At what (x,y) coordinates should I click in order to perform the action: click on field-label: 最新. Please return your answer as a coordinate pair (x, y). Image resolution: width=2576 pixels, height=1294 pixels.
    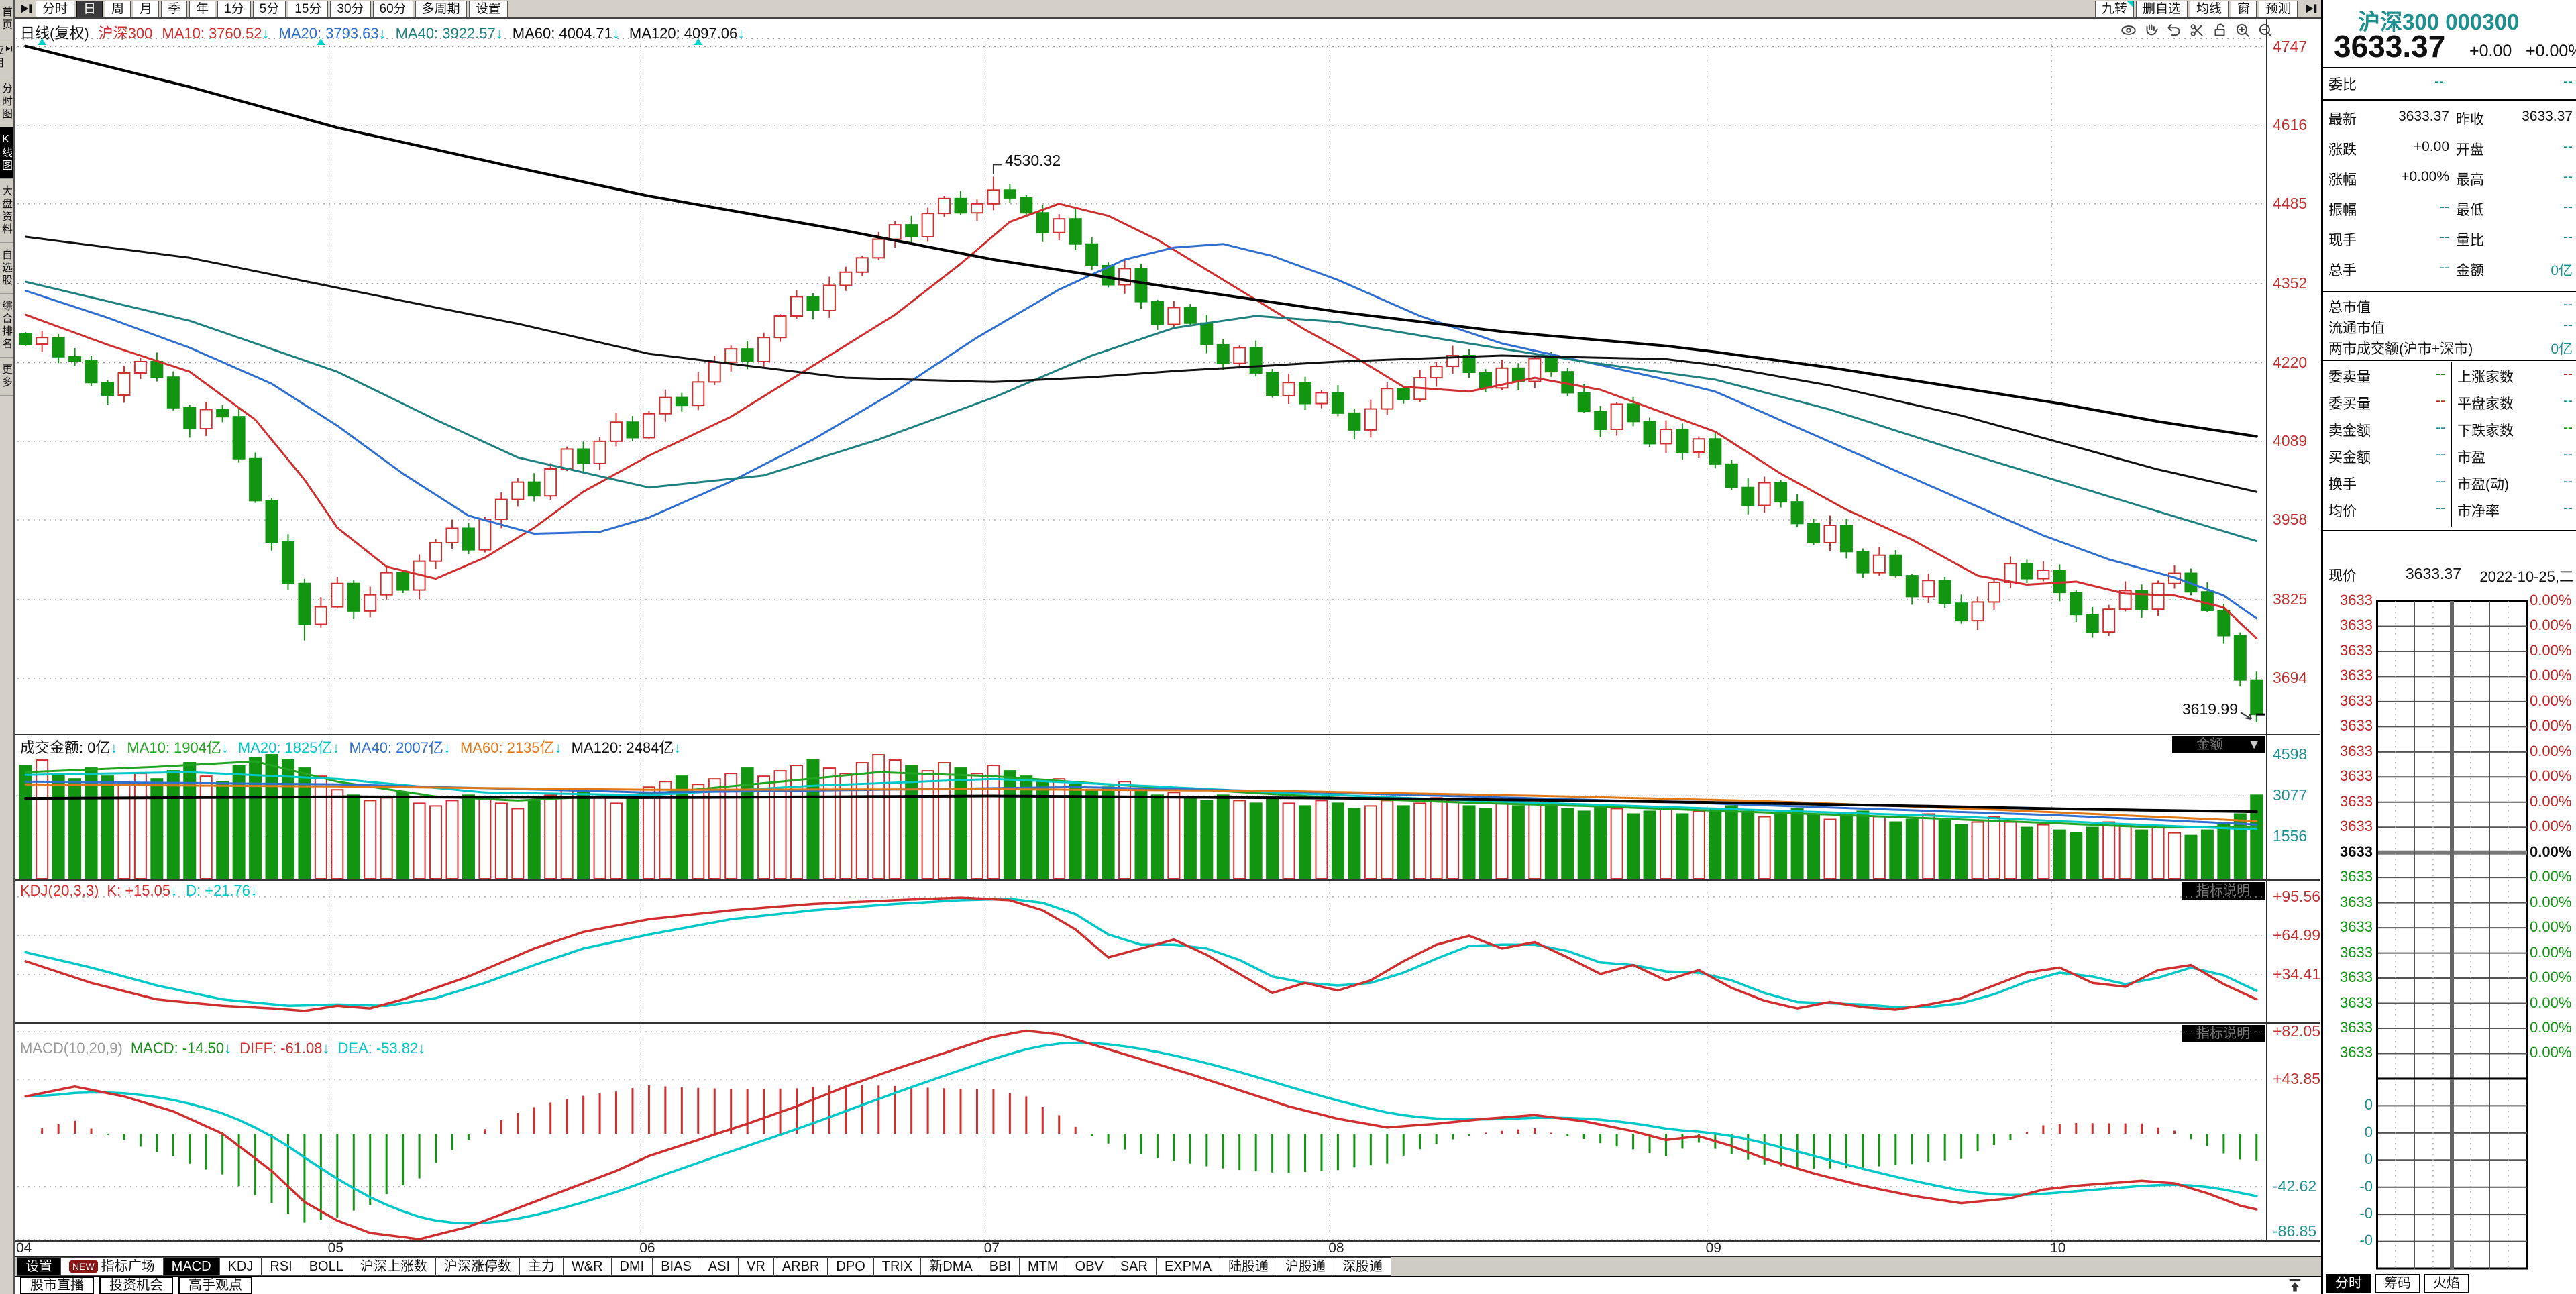
    Looking at the image, I should click on (2342, 119).